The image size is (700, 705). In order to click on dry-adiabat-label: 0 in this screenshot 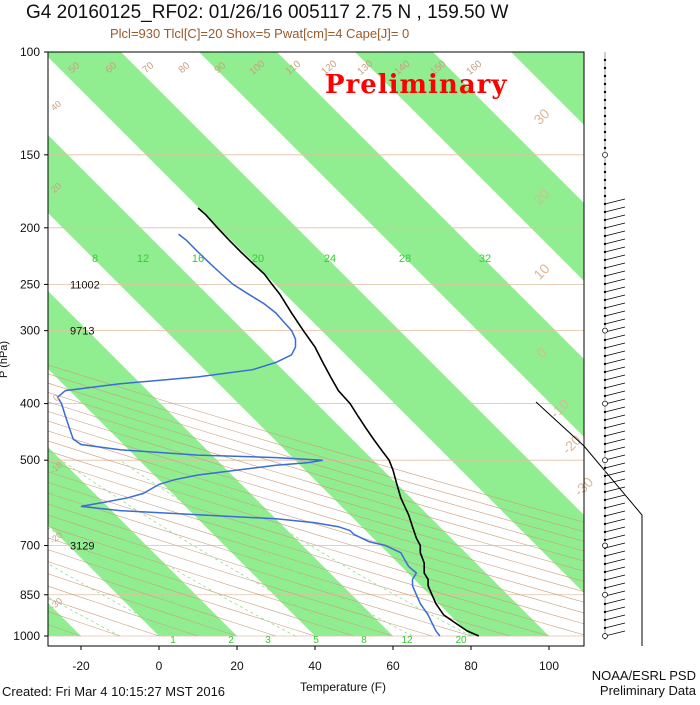, I will do `click(56, 397)`.